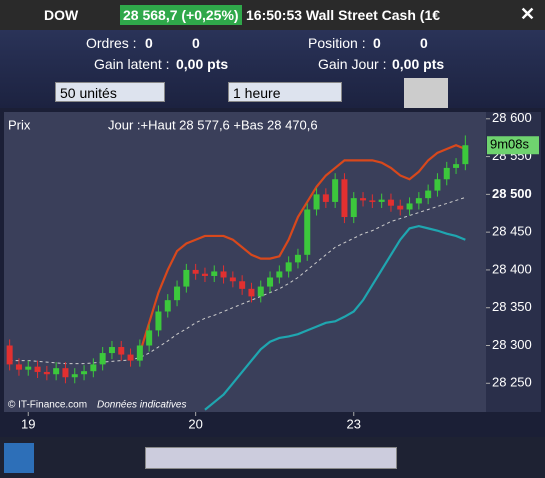 This screenshot has height=478, width=545. I want to click on countdown: 9m08s, so click(510, 144).